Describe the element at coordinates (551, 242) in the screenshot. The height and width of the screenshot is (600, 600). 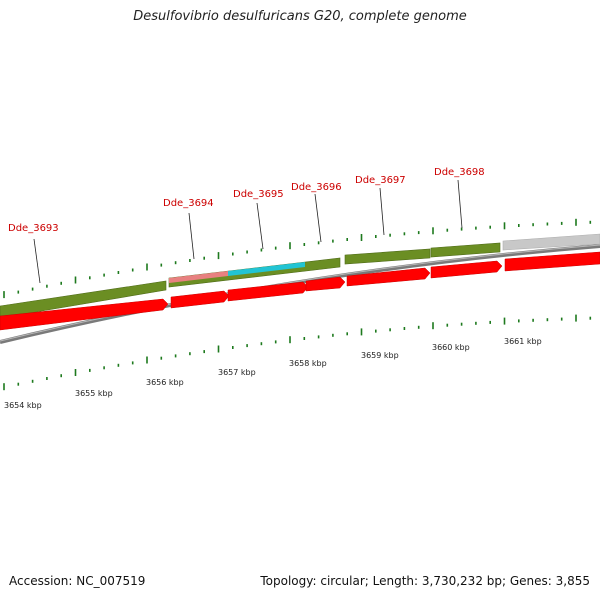
I see `strand-bar-unannotated` at that location.